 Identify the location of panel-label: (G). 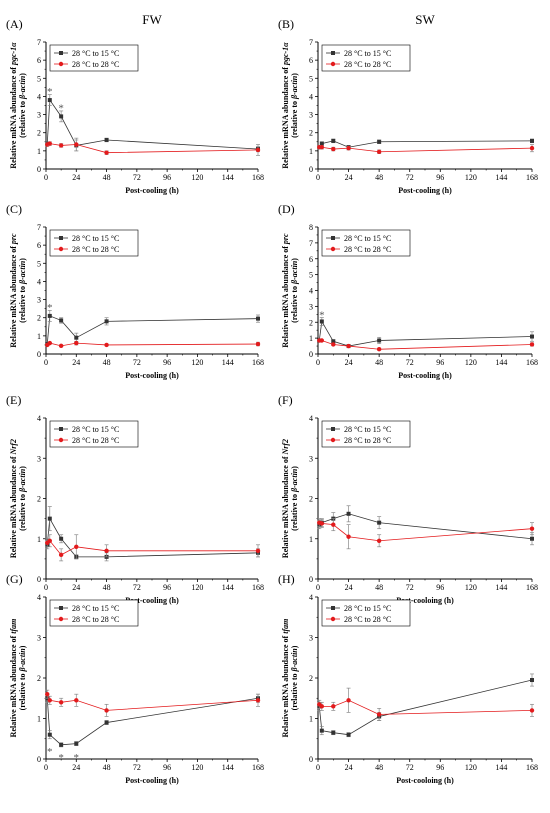
(14, 579).